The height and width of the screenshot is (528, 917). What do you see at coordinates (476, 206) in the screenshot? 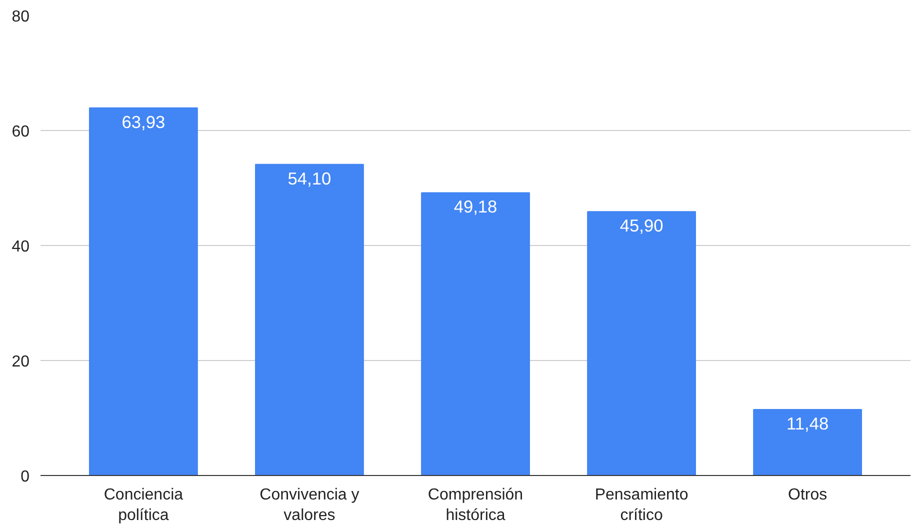
I see `data-label: 49,18` at bounding box center [476, 206].